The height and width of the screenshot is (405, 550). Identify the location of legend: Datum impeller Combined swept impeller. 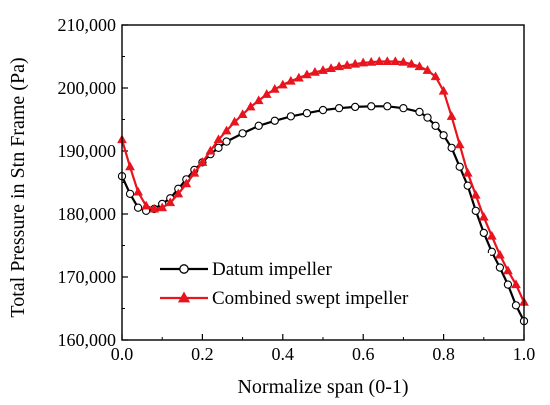
(315, 282).